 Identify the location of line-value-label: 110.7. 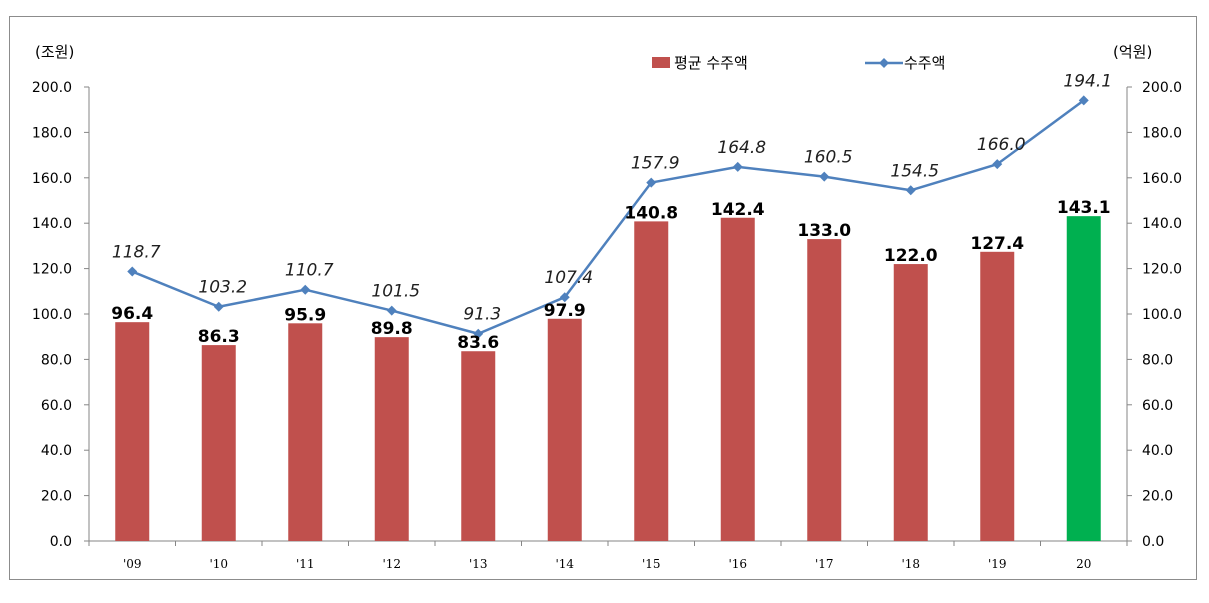
(309, 271).